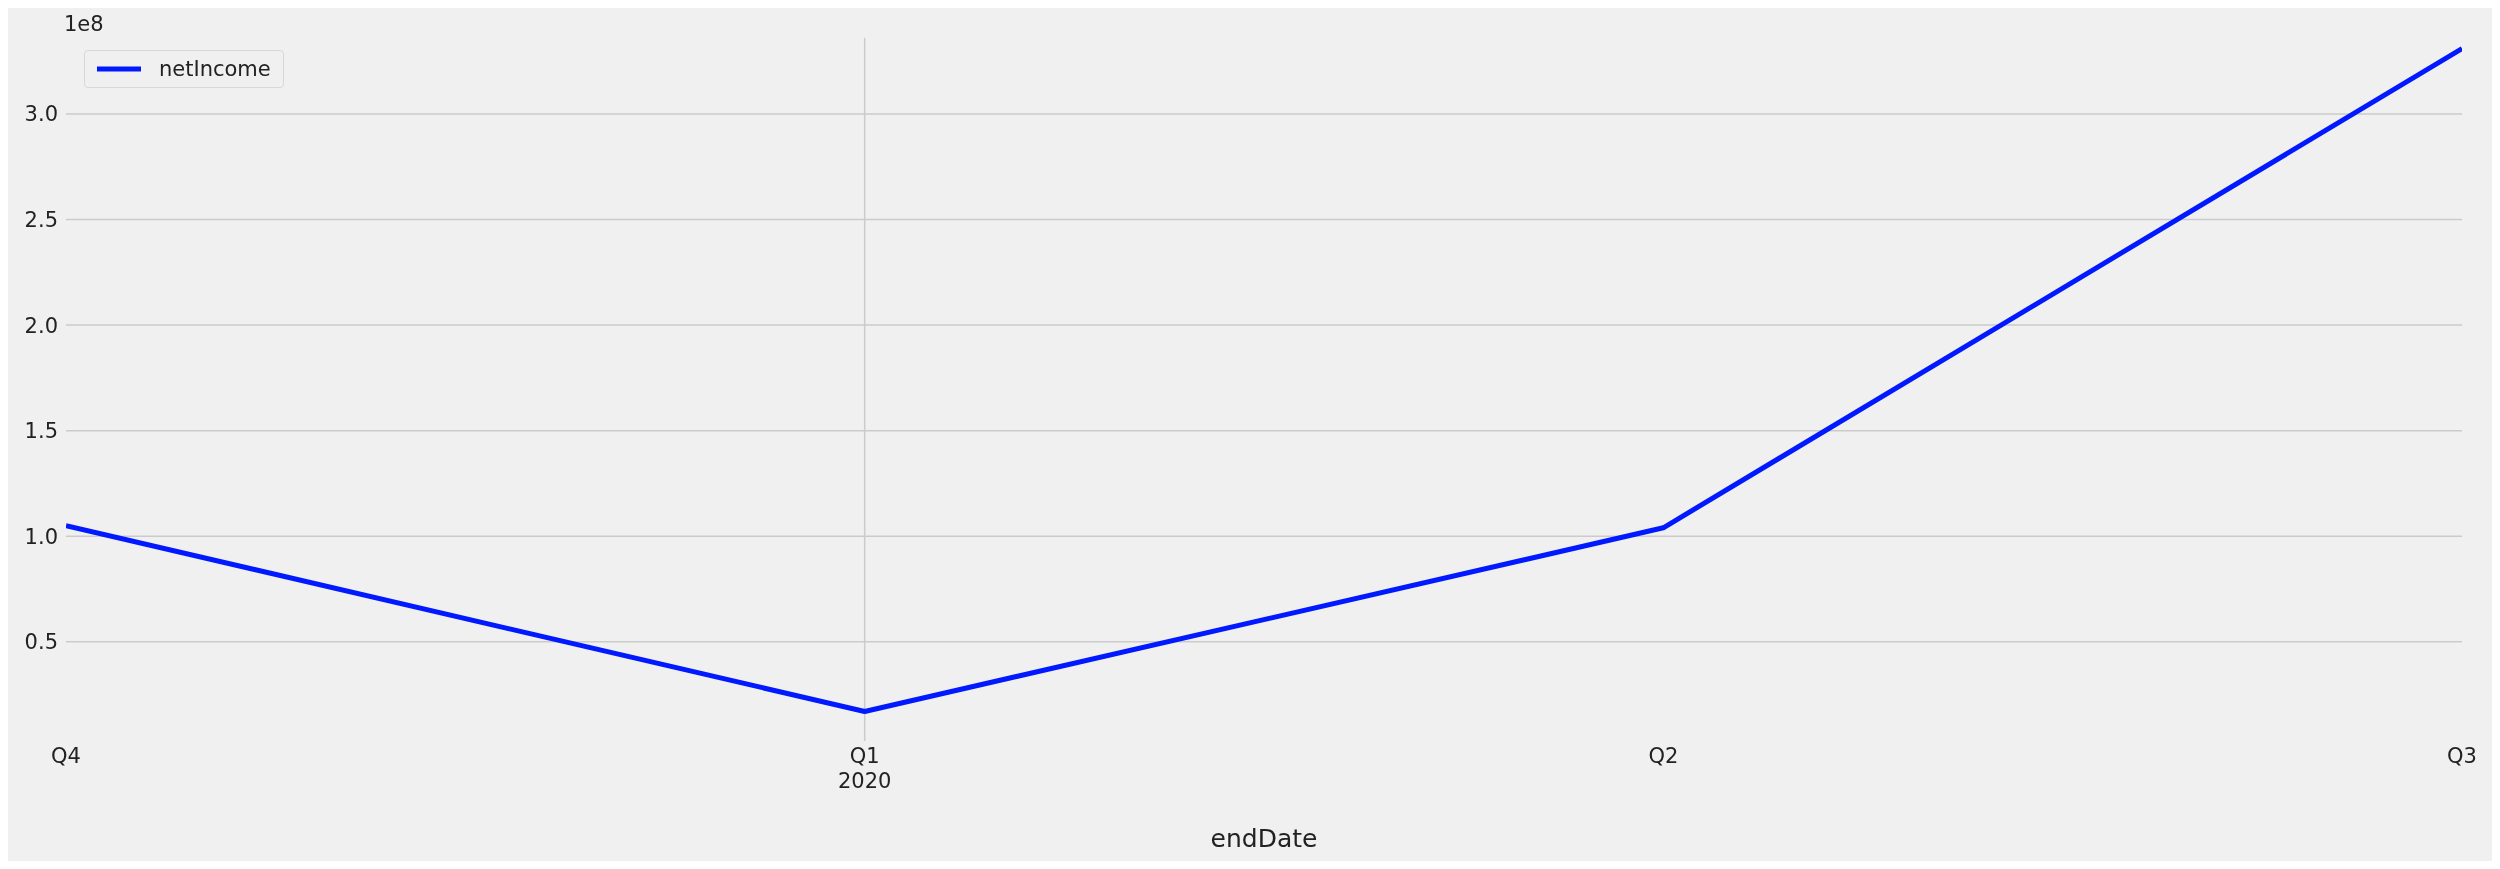  What do you see at coordinates (41, 536) in the screenshot?
I see `y-tick-label: 1.0` at bounding box center [41, 536].